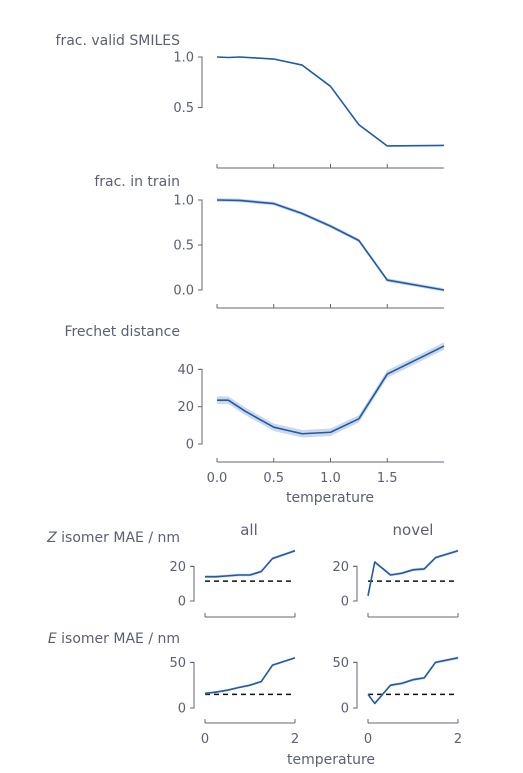 This screenshot has height=773, width=523. What do you see at coordinates (458, 739) in the screenshot?
I see `x-tick-label-e-novel-1: 2` at bounding box center [458, 739].